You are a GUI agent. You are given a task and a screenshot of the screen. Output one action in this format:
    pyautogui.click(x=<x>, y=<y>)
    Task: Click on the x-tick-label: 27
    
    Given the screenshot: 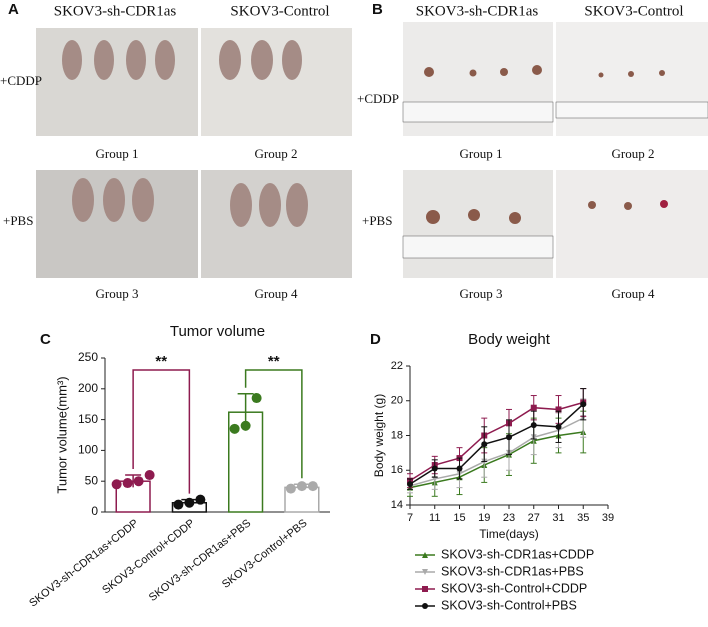 What is the action you would take?
    pyautogui.click(x=534, y=518)
    